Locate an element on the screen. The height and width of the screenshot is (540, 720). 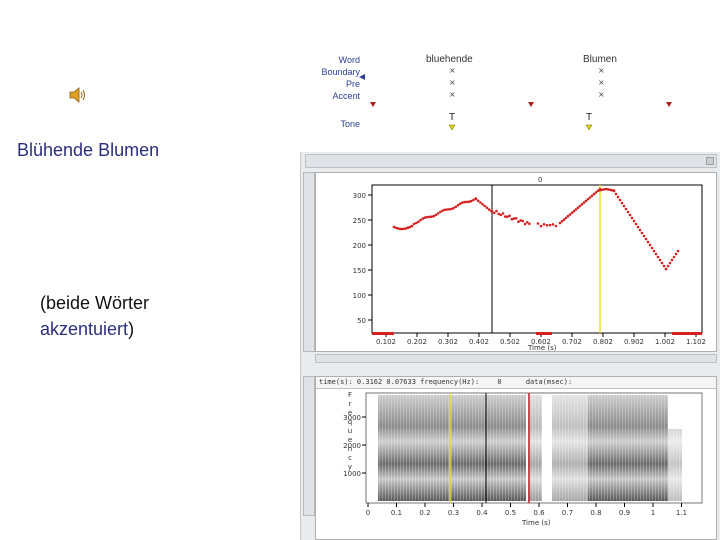
spectro-header-freq-val: 0 is located at coordinates (499, 382).